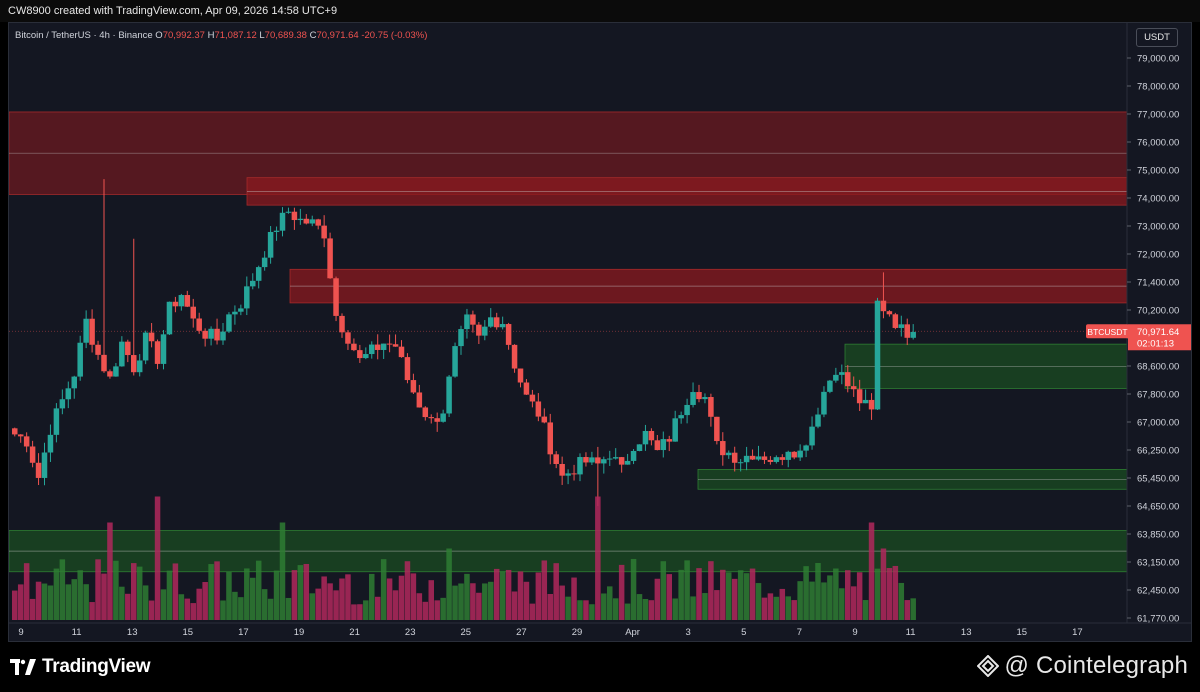  I want to click on time-tick-label: 27, so click(521, 632).